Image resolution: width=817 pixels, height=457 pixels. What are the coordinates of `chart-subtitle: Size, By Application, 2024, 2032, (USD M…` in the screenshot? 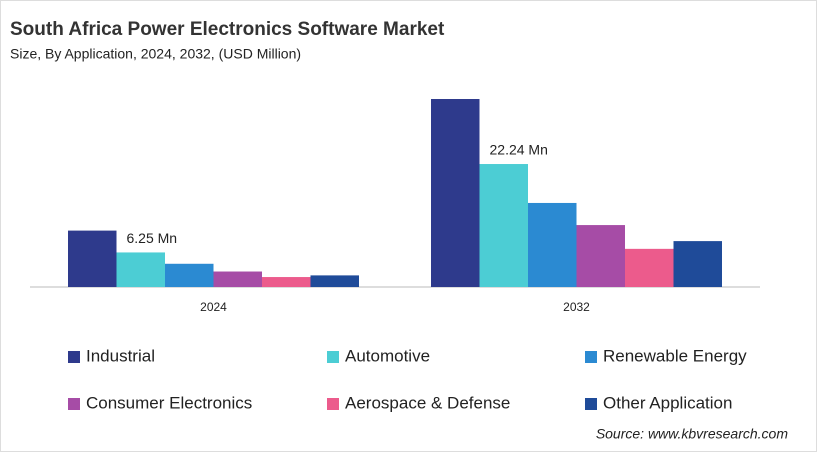 It's located at (155, 54).